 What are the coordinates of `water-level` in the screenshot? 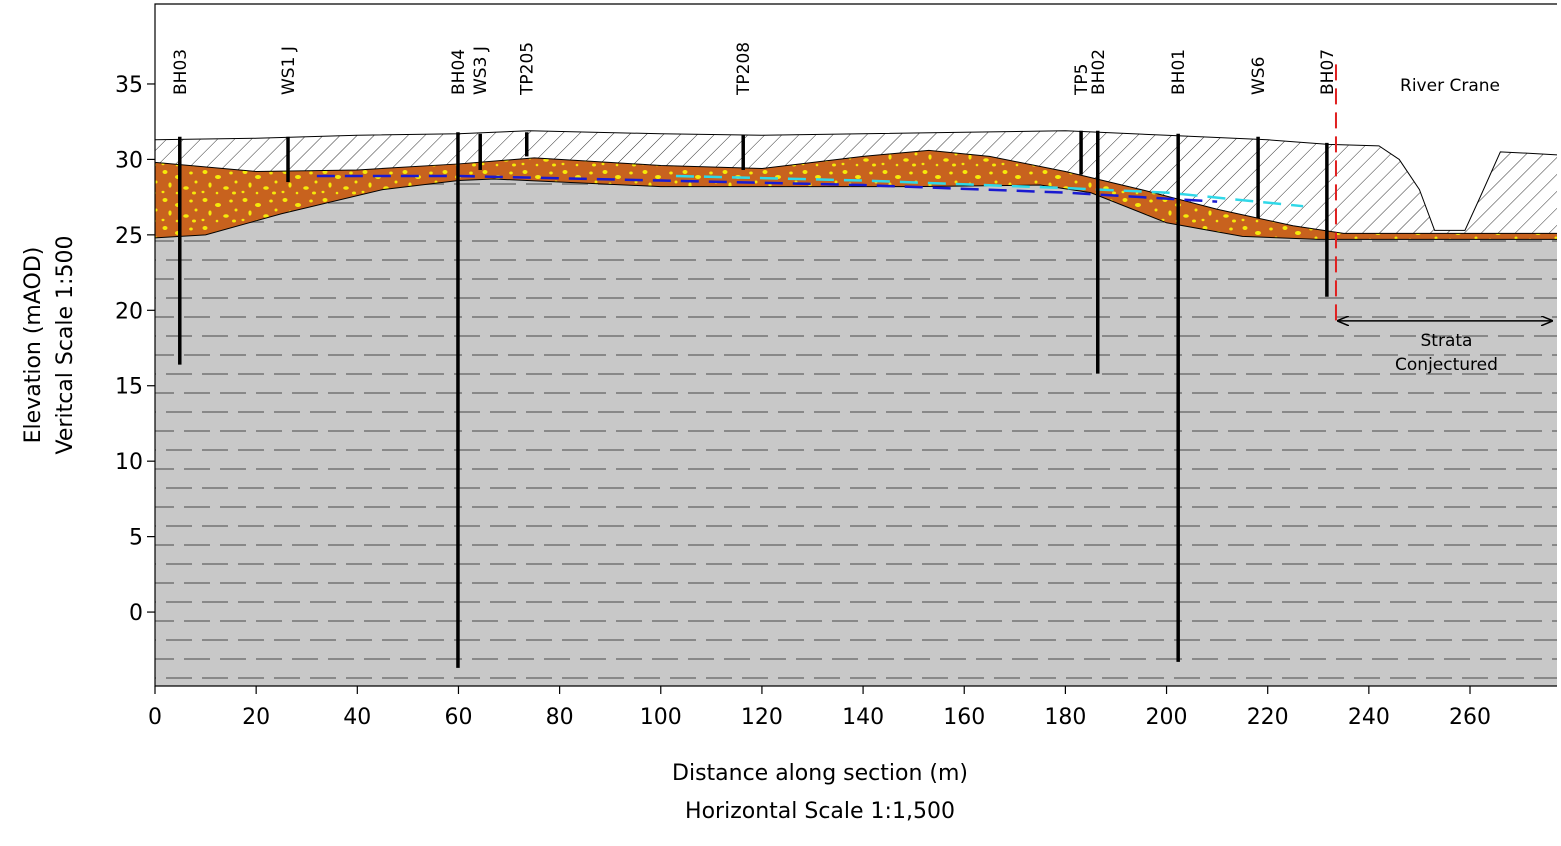 It's located at (989, 191).